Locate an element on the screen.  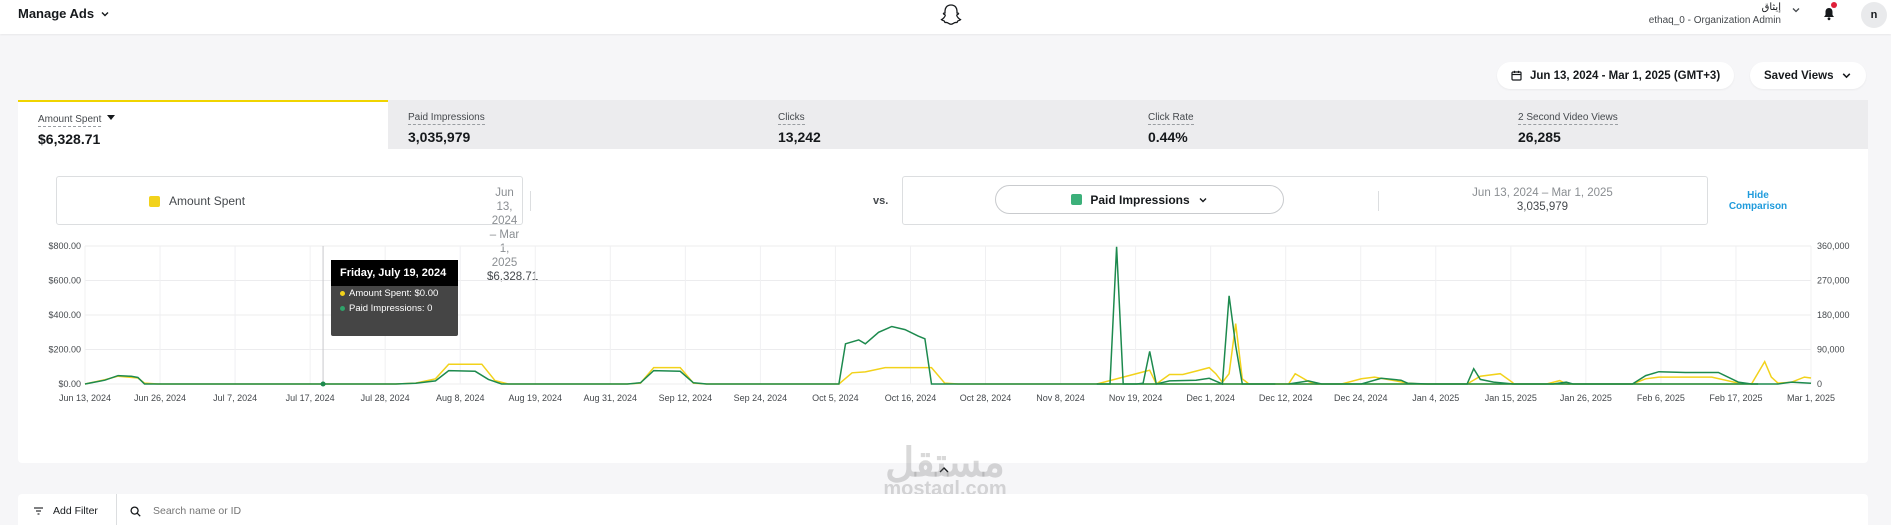
x-tick: Nov 8, 2024 is located at coordinates (1060, 398).